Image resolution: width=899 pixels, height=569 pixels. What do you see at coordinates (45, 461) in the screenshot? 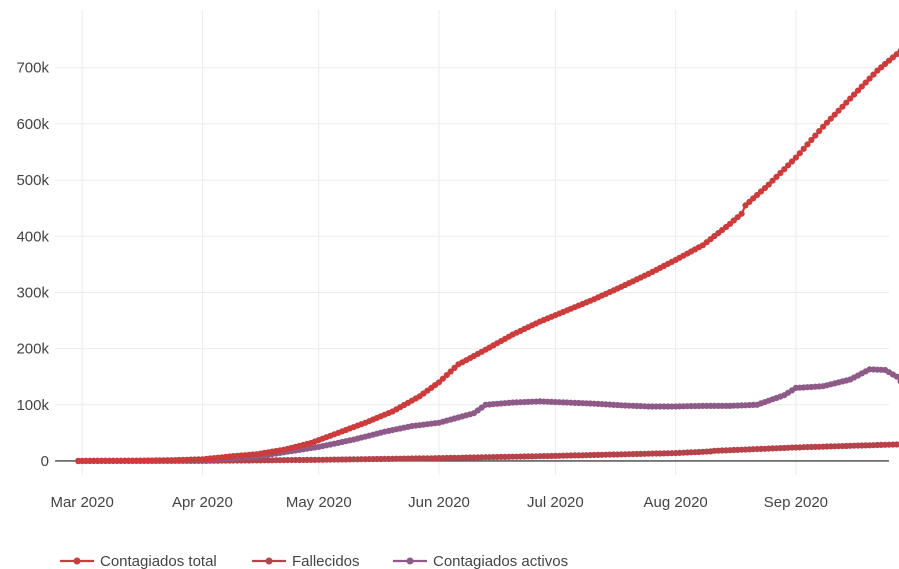
I see `y-tick-label: 0` at bounding box center [45, 461].